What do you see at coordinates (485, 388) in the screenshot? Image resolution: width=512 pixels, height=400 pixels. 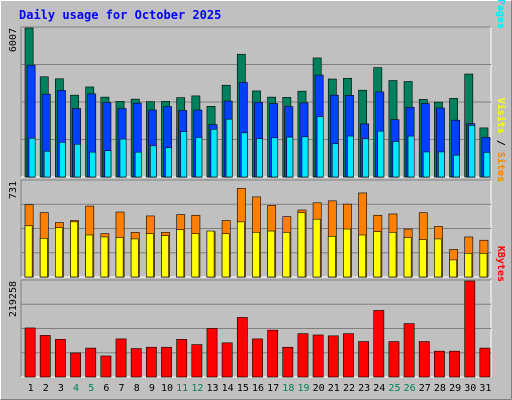 I see `day-label: 31` at bounding box center [485, 388].